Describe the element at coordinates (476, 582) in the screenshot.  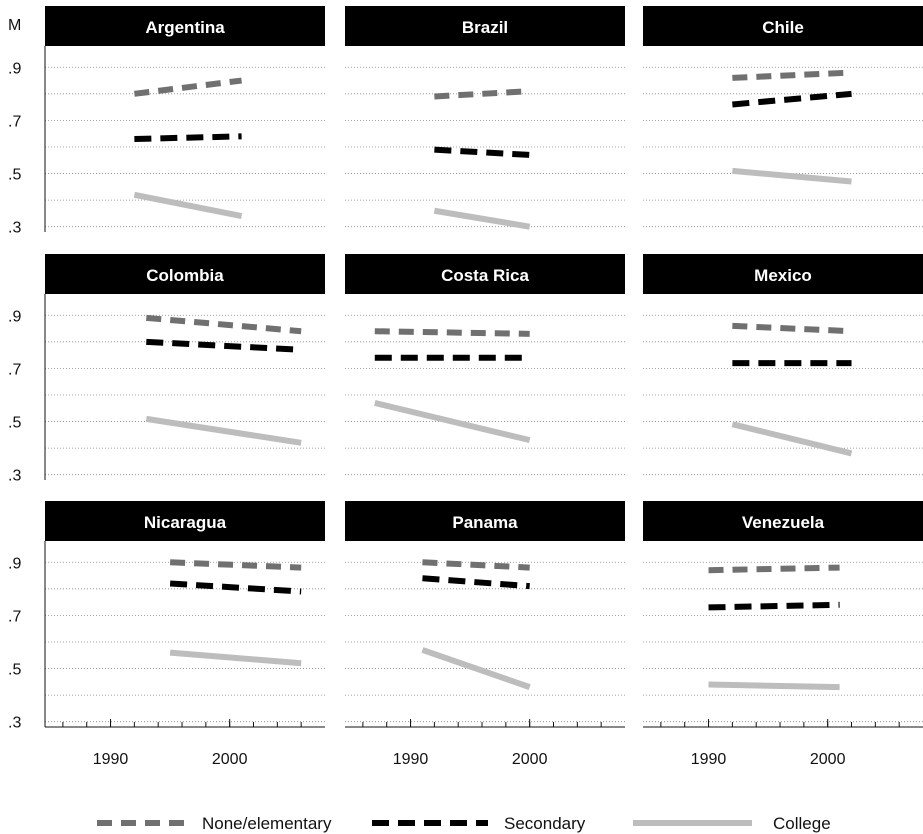
I see `series-line-panama-secondary` at that location.